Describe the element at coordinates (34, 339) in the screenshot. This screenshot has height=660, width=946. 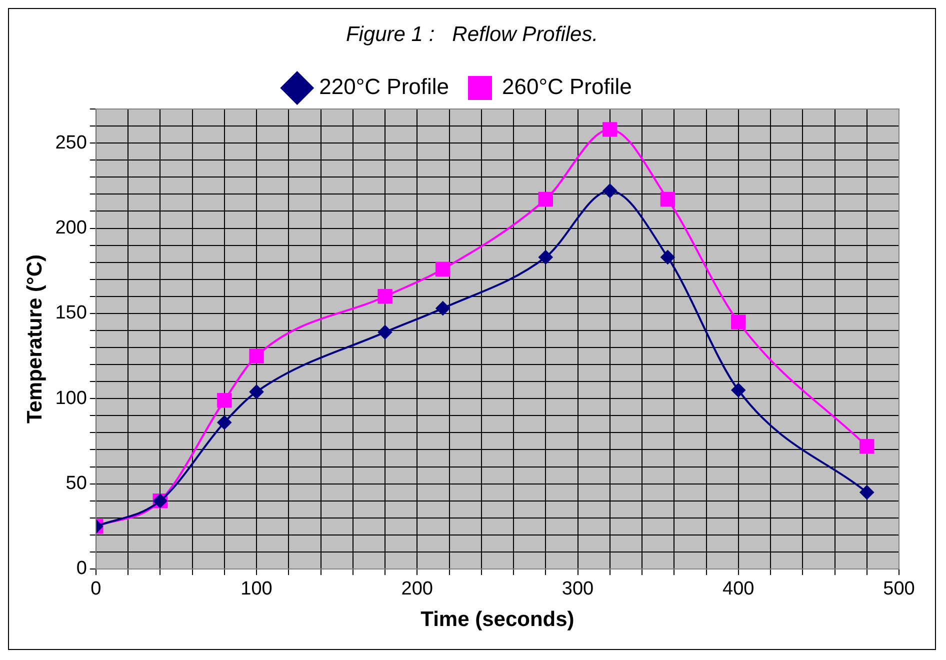
I see `y-axis-title: Temperature (°C)` at that location.